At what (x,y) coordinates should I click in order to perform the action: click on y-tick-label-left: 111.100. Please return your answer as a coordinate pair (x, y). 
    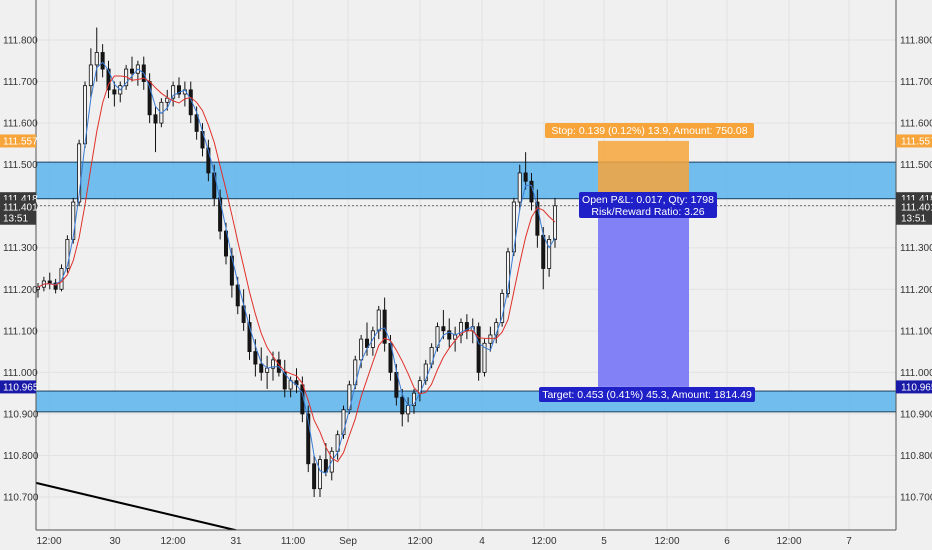
    Looking at the image, I should click on (20, 331).